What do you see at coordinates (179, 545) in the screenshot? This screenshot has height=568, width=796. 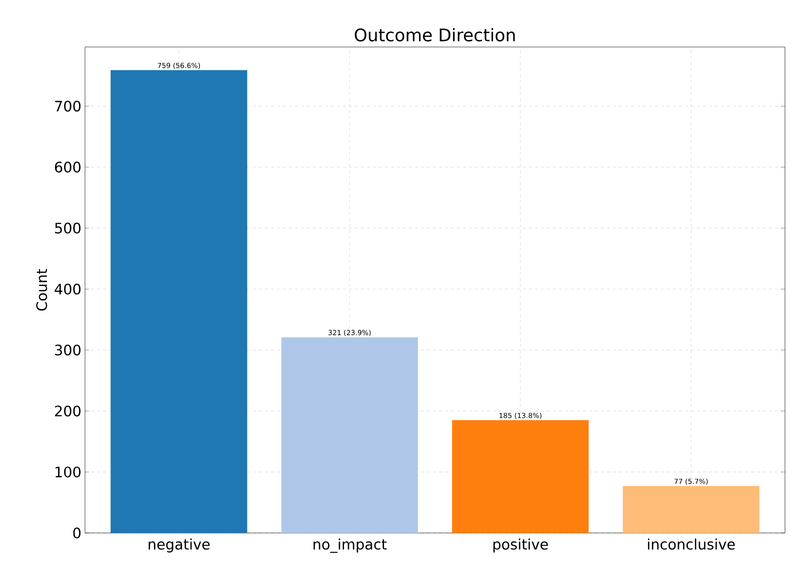 I see `x-tick-label: negative` at bounding box center [179, 545].